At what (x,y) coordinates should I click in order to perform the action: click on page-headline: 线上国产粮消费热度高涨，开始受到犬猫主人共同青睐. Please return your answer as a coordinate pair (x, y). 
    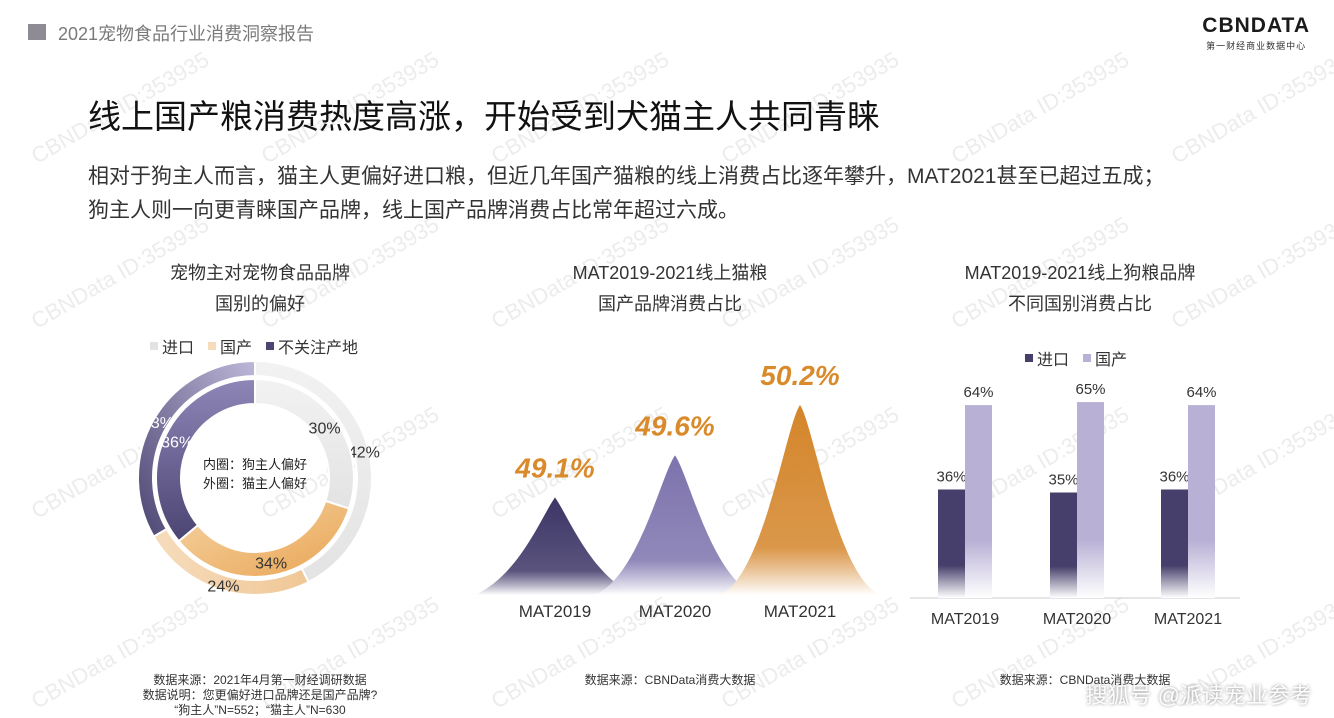
    Looking at the image, I should click on (484, 116).